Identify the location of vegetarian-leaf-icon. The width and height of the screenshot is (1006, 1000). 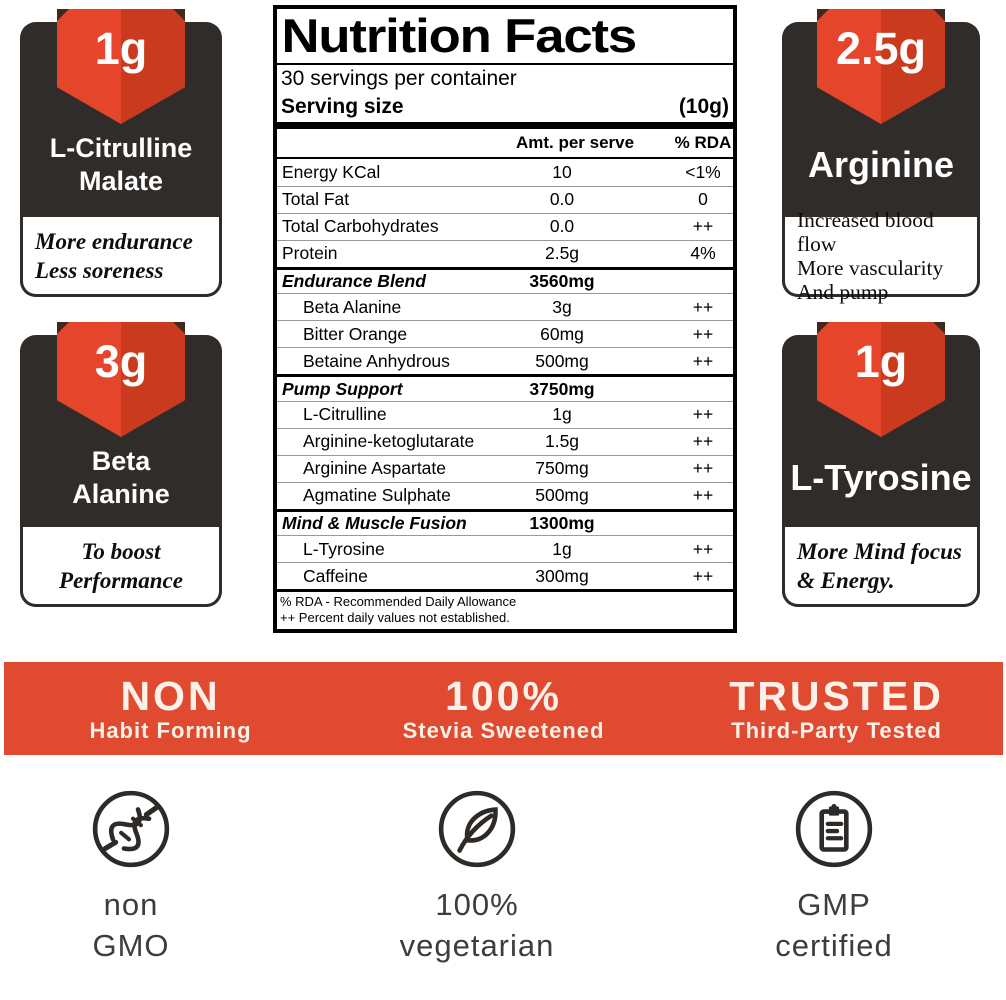
(477, 829).